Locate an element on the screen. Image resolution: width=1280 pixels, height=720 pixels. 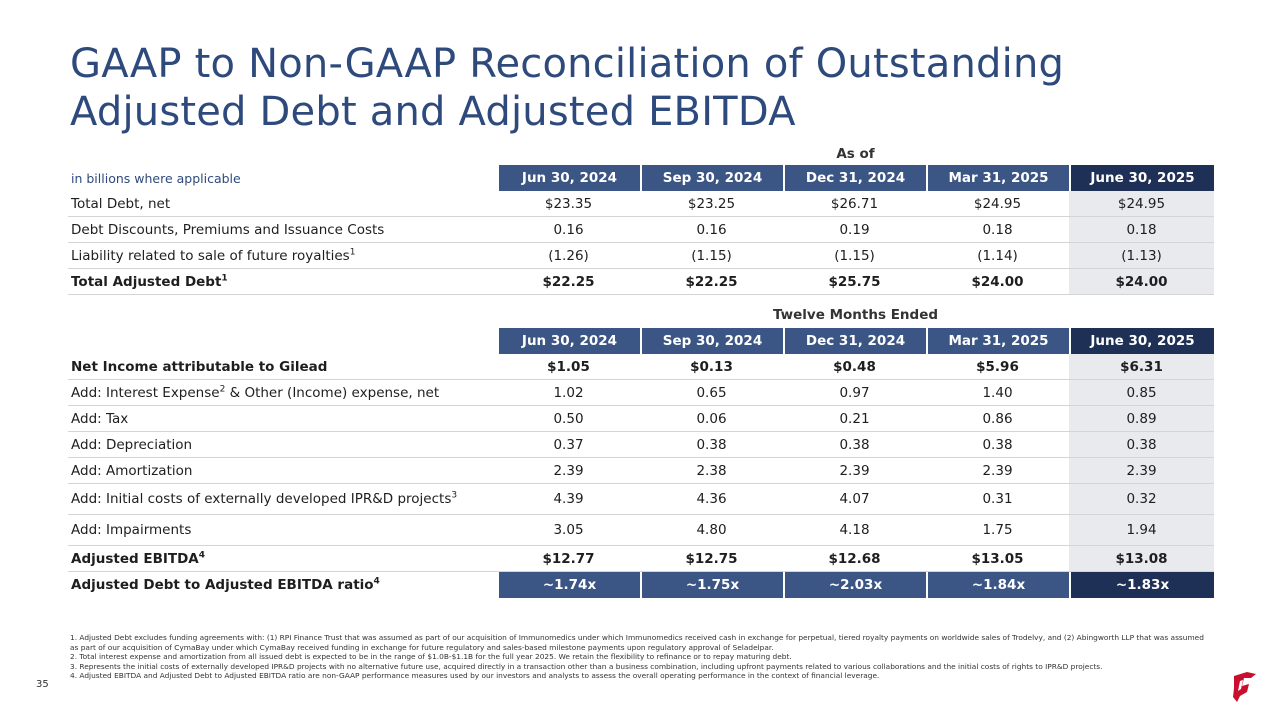
row-label-text: Adjusted EBITDA is located at coordinates (135, 558).